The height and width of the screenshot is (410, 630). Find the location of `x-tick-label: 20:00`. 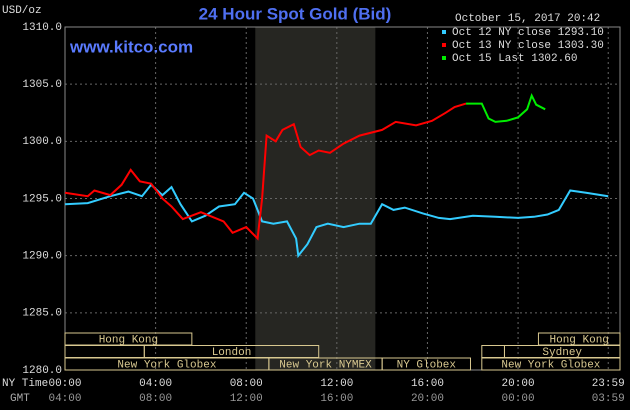

x-tick-label: 20:00 is located at coordinates (518, 384).